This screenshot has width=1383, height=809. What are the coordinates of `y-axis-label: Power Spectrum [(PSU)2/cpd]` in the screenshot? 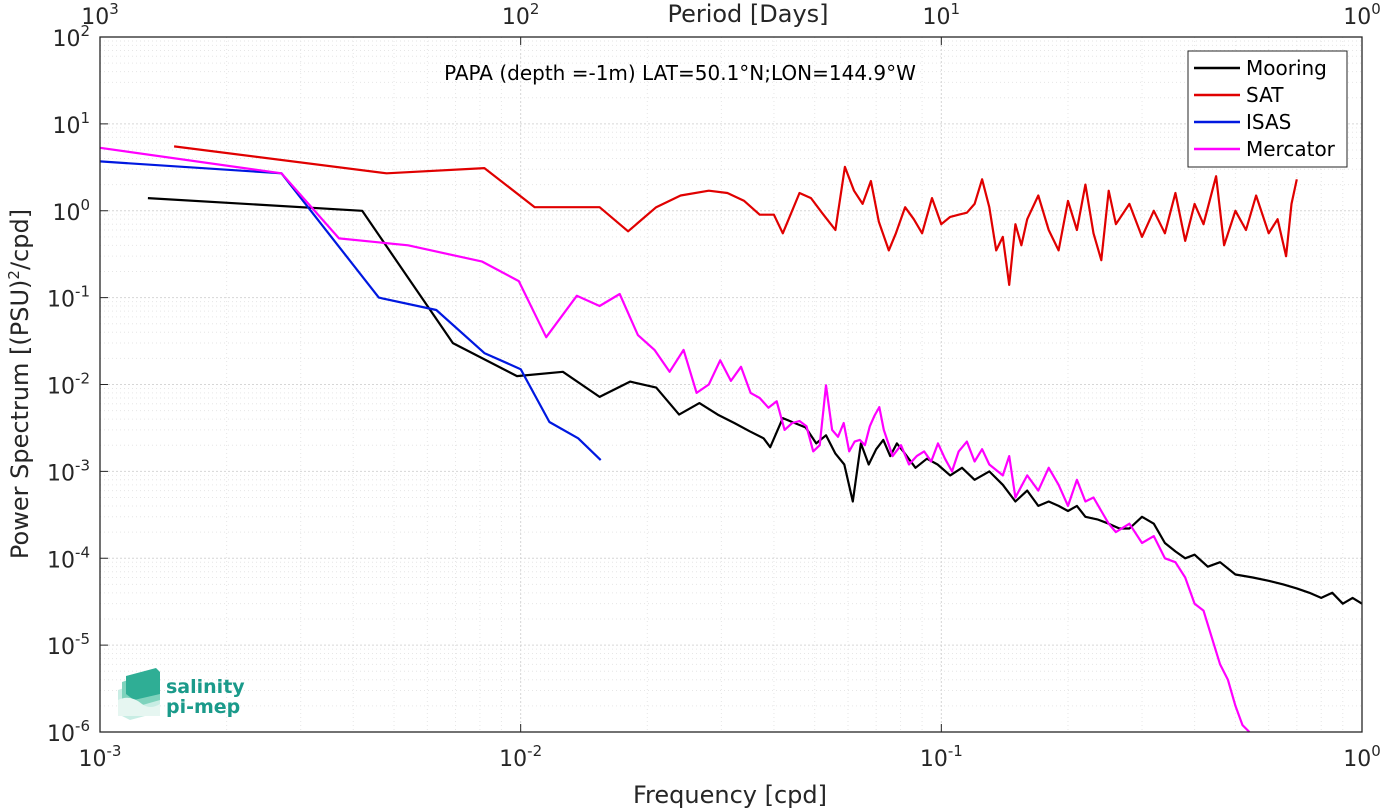 It's located at (19, 384).